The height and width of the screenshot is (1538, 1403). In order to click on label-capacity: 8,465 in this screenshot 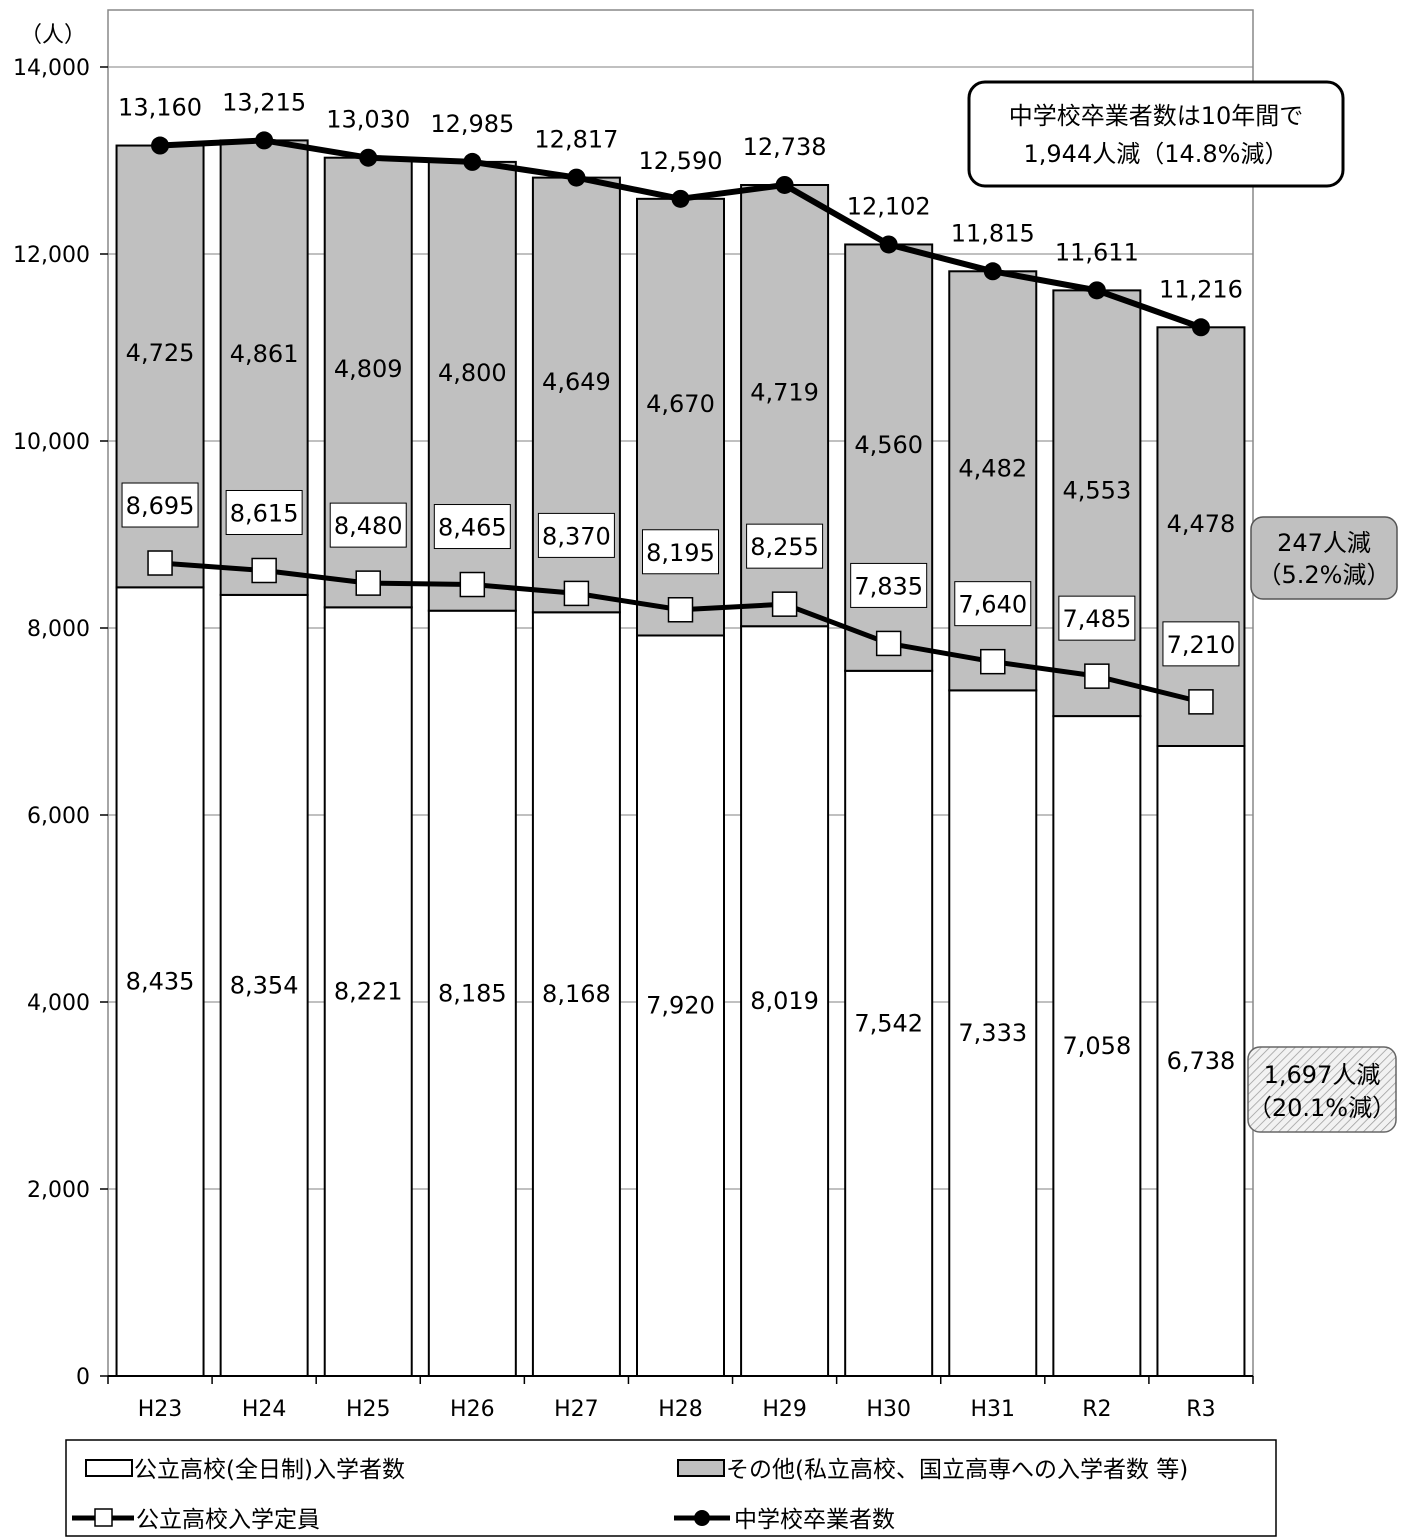, I will do `click(472, 528)`.